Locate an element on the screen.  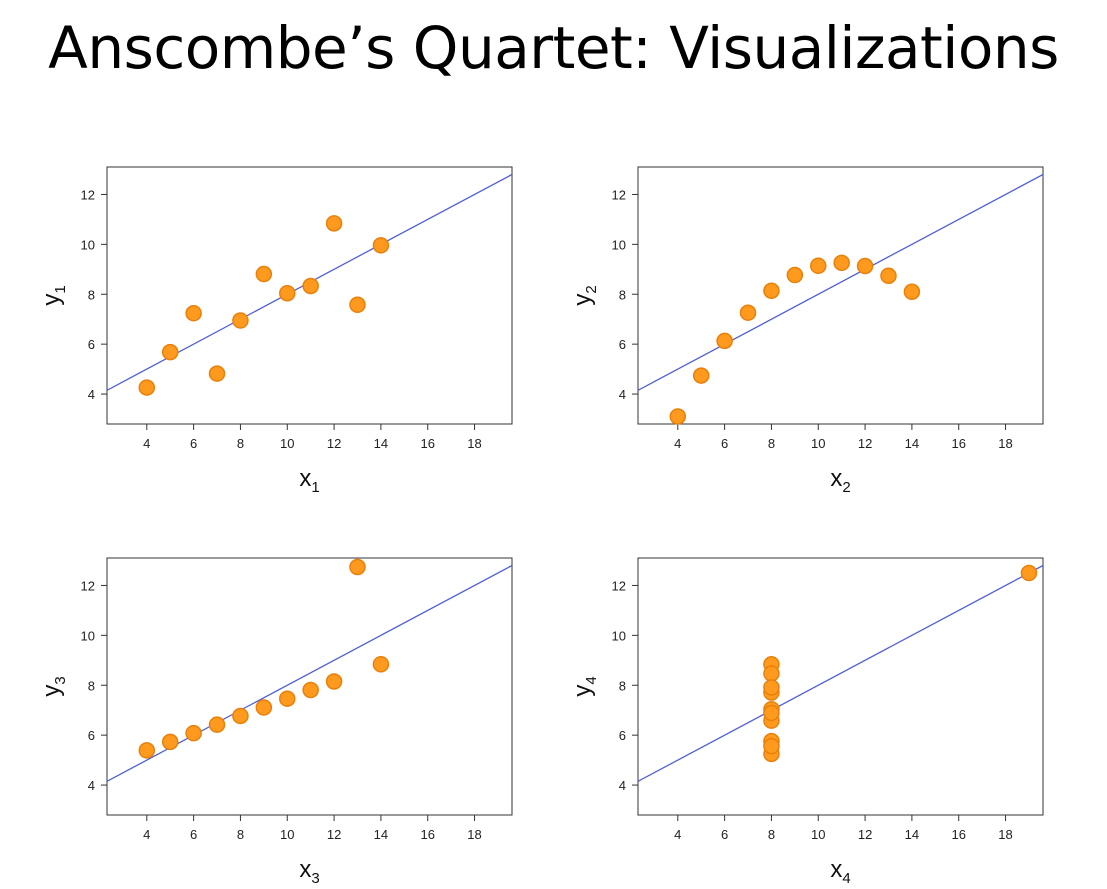
y-tick-label-4-4: 4 is located at coordinates (622, 785).